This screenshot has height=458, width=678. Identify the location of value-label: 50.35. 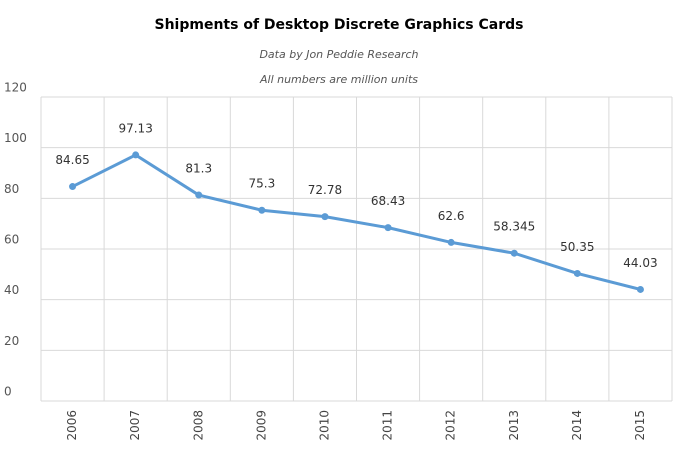
(577, 247).